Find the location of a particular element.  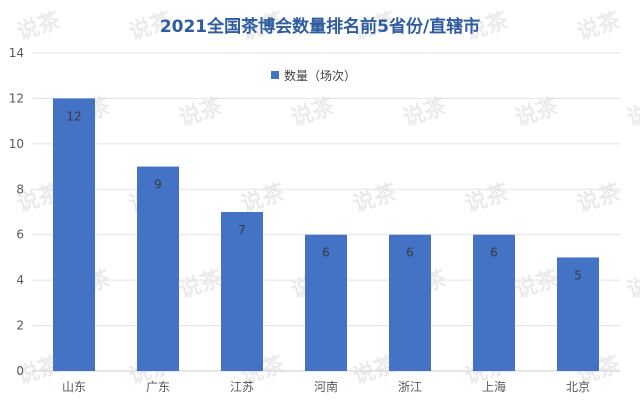

x-tick-label: 广东 is located at coordinates (158, 387).